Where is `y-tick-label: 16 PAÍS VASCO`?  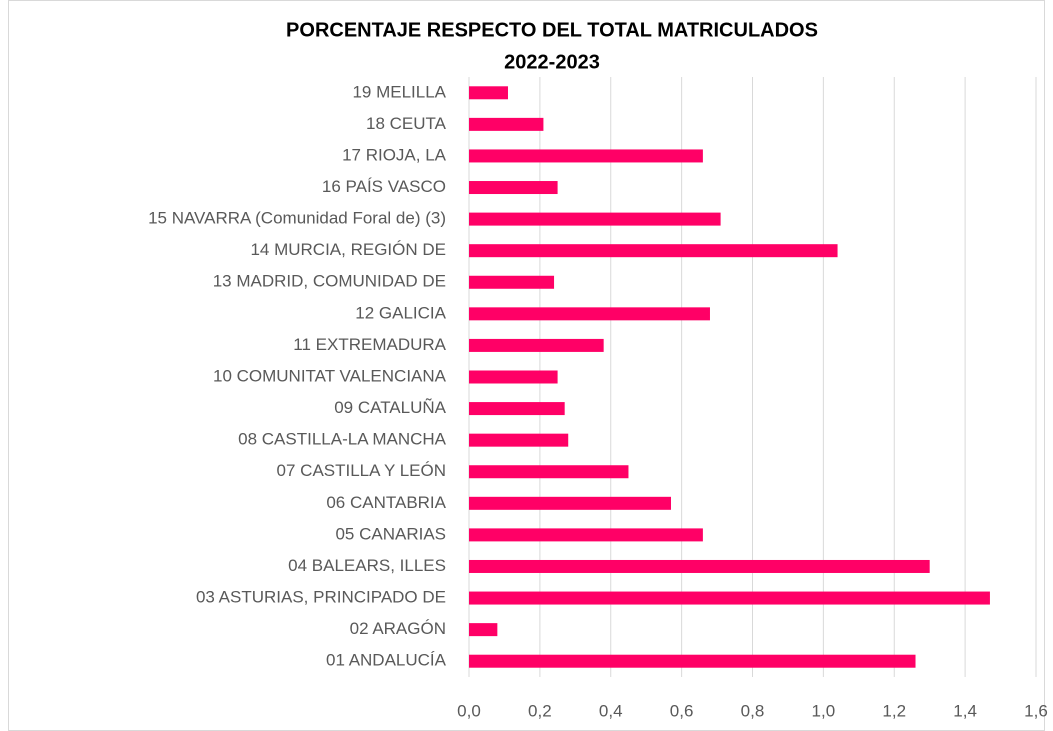 y-tick-label: 16 PAÍS VASCO is located at coordinates (384, 186).